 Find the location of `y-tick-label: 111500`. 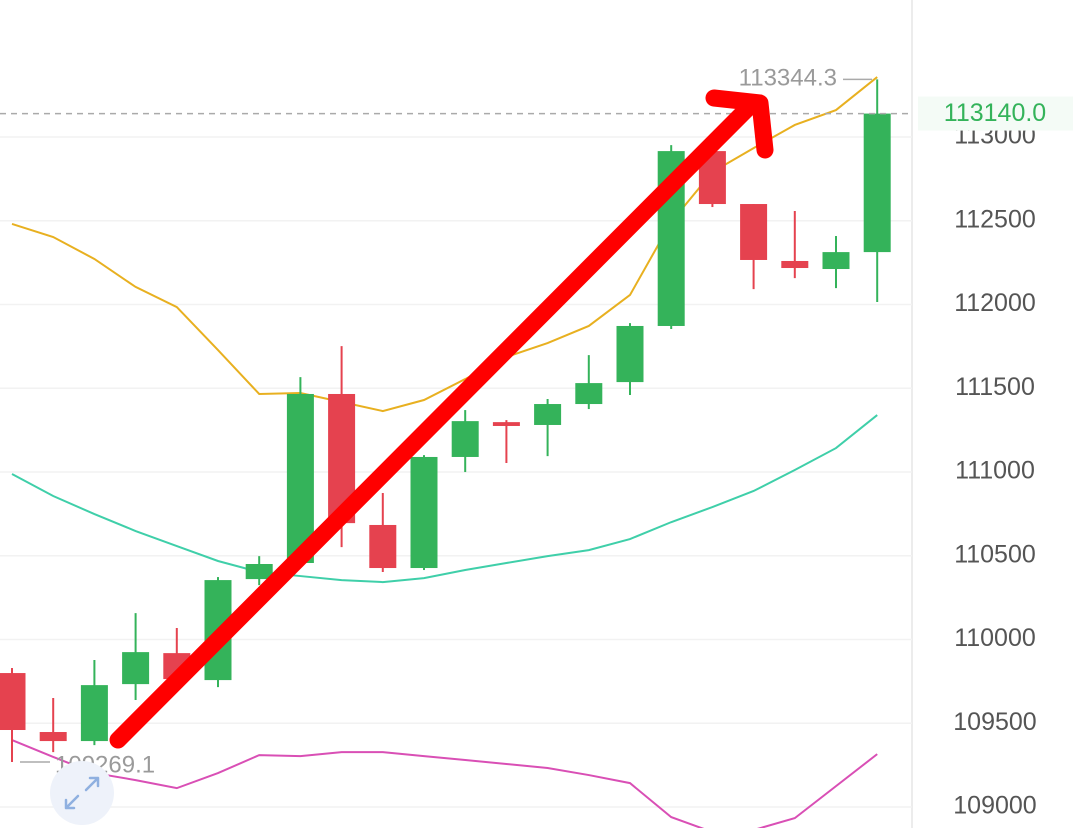

y-tick-label: 111500 is located at coordinates (995, 387).